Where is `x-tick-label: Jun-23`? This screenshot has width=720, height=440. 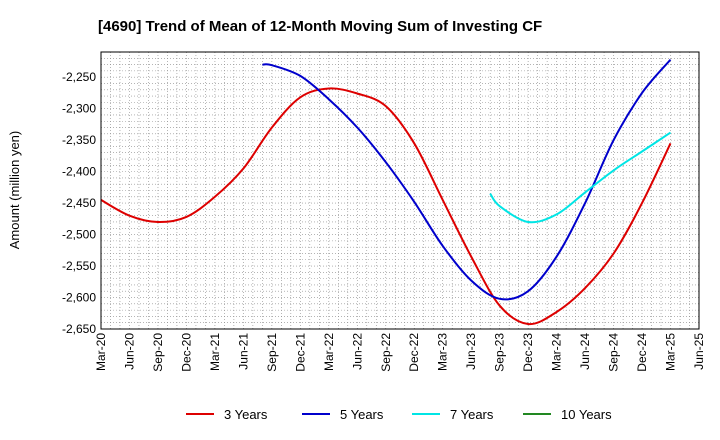
x-tick-label: Jun-23 is located at coordinates (471, 351).